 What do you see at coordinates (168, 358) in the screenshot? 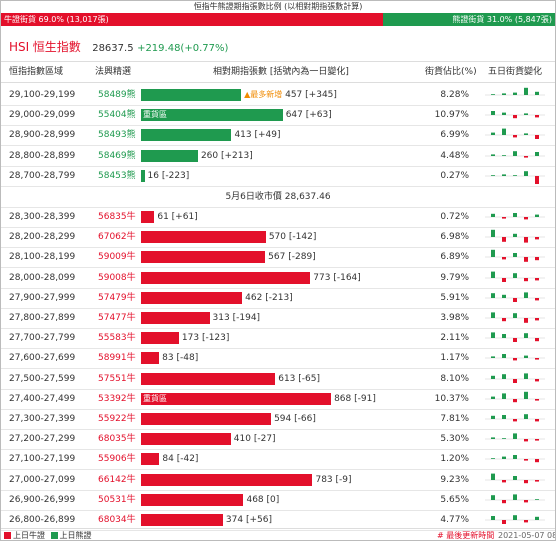
I see `count: 83` at bounding box center [168, 358].